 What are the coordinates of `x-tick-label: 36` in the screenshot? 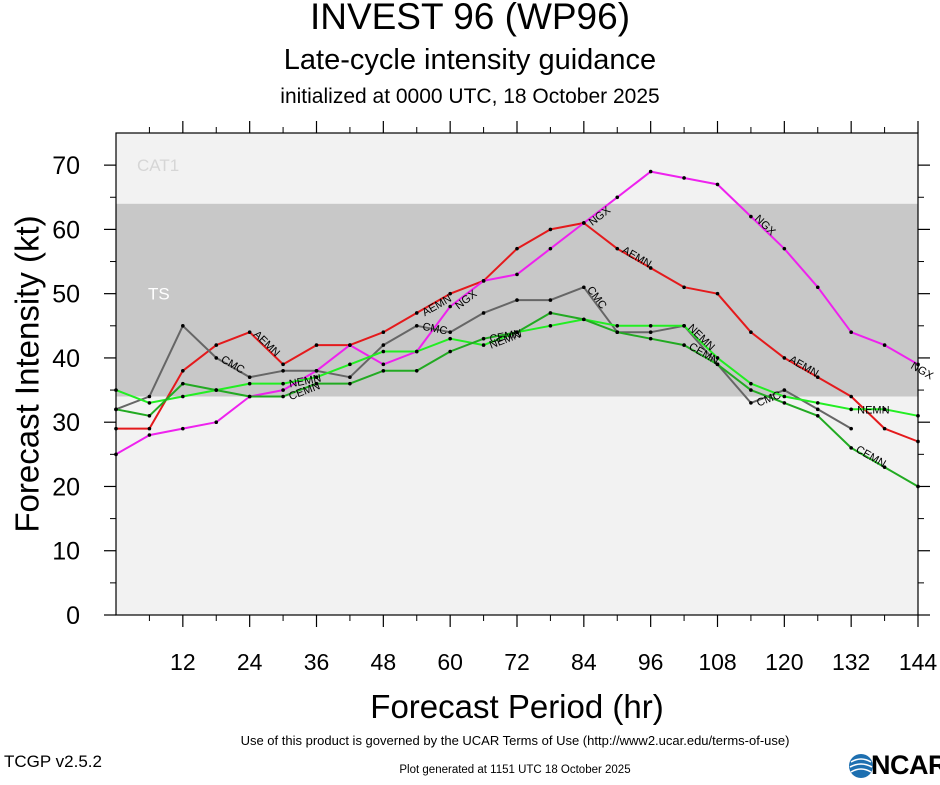 It's located at (317, 662).